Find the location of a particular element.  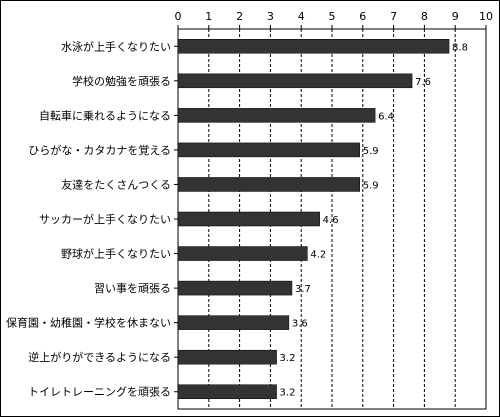

data-label-5: 4.6 is located at coordinates (331, 220).